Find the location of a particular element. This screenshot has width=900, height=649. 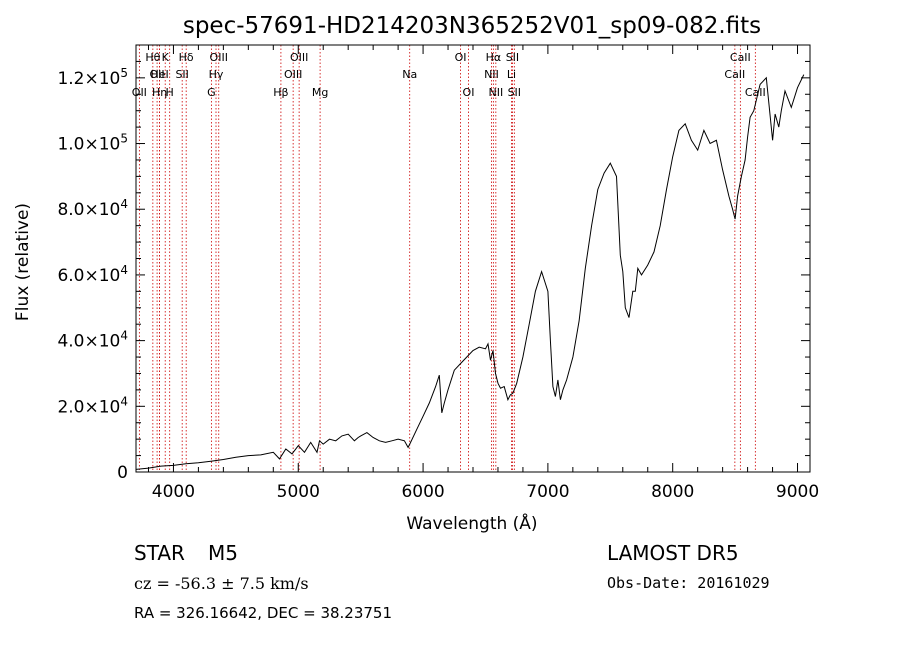

y-tick-label: 2.0×10⁴ is located at coordinates (92, 405).